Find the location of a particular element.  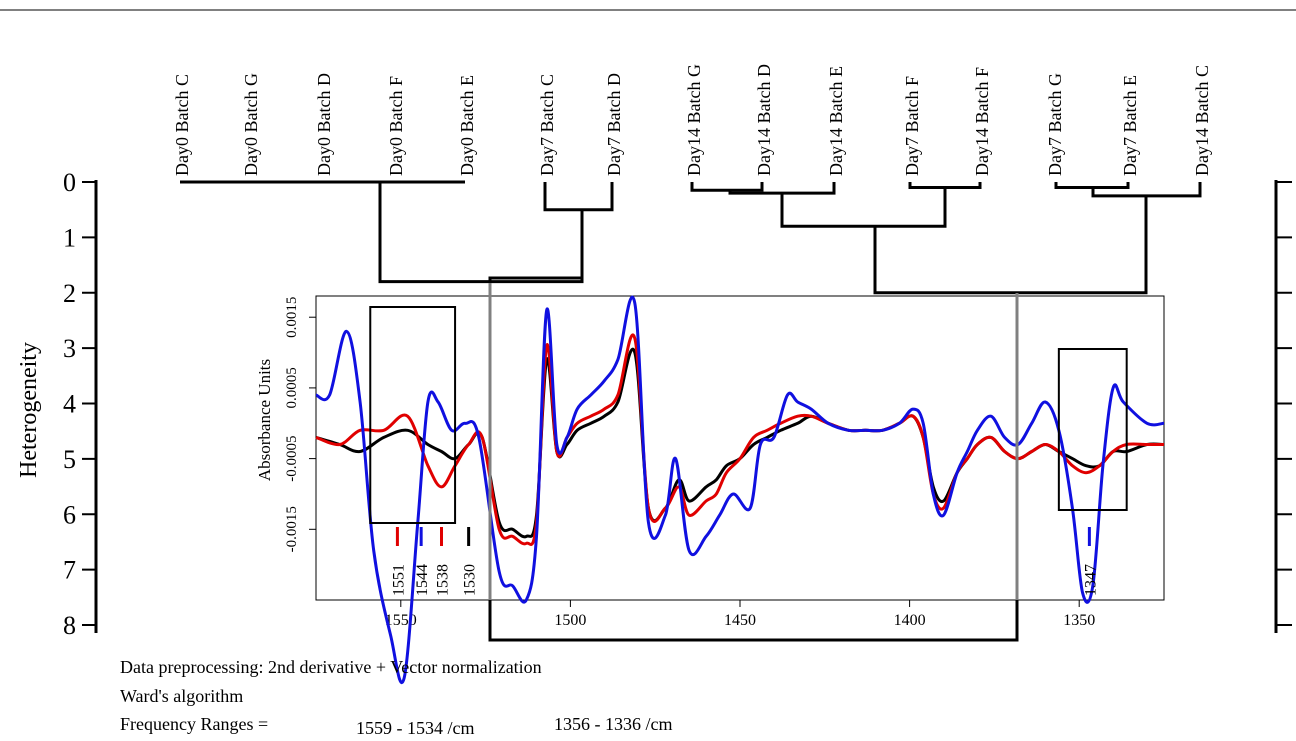

y-tick-label: 3 is located at coordinates (69, 348).